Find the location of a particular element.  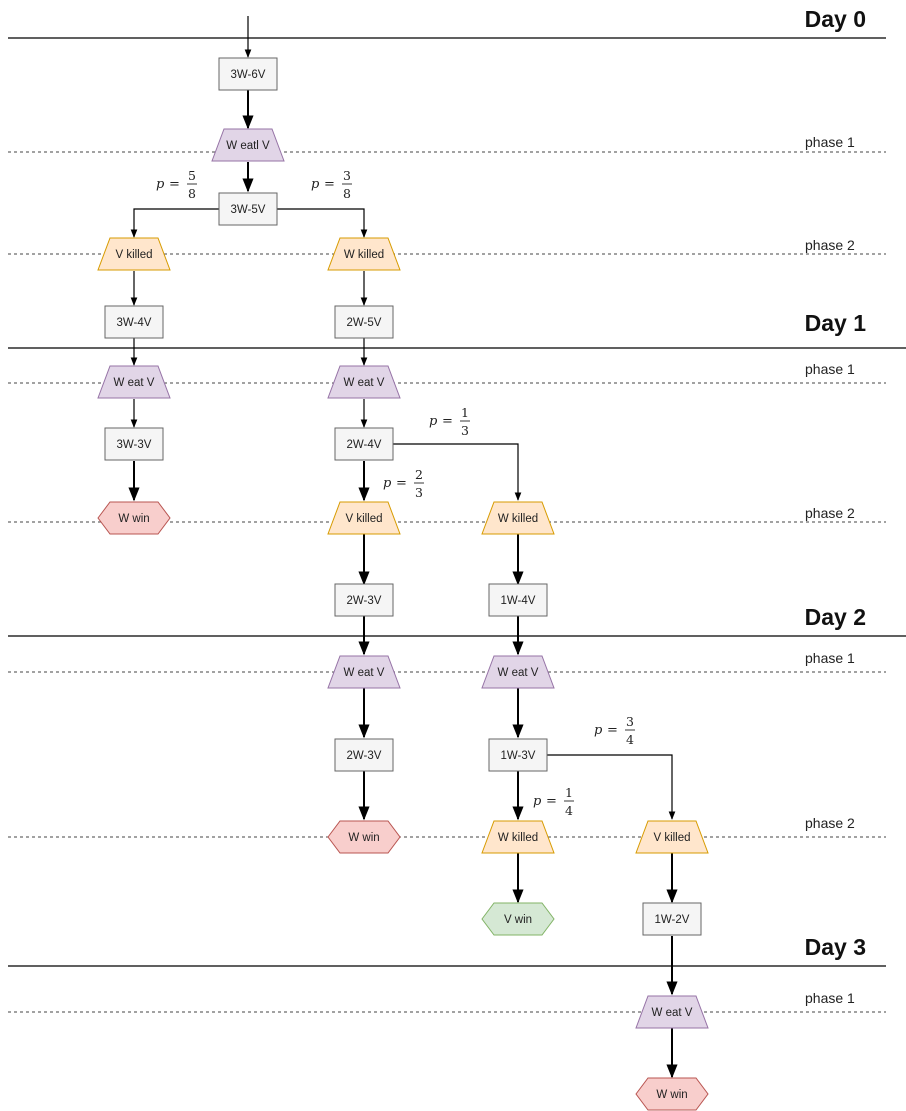

node-rect: 1W-2V is located at coordinates (672, 919).